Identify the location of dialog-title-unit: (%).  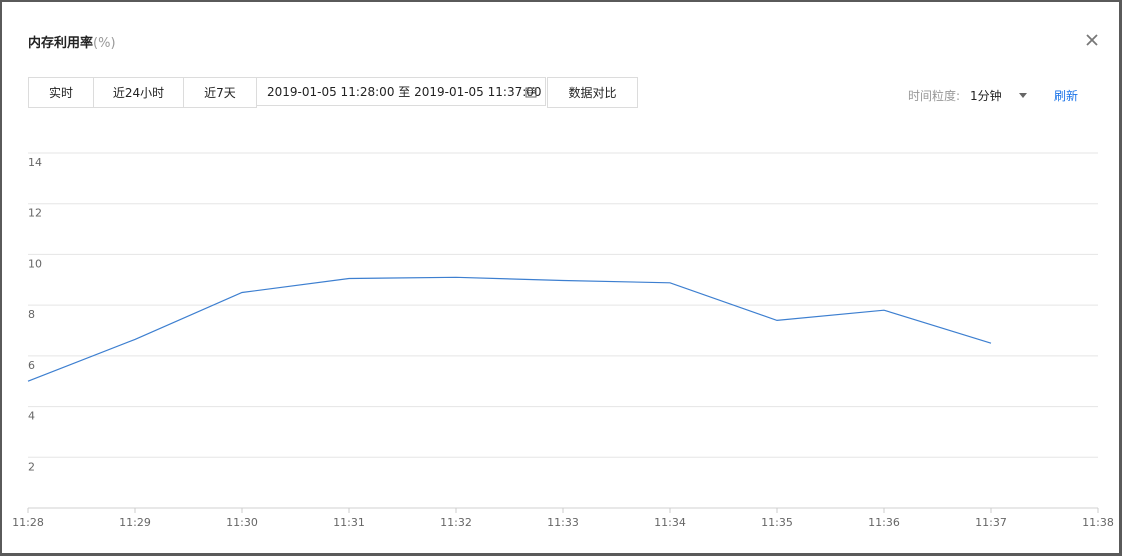
(104, 43).